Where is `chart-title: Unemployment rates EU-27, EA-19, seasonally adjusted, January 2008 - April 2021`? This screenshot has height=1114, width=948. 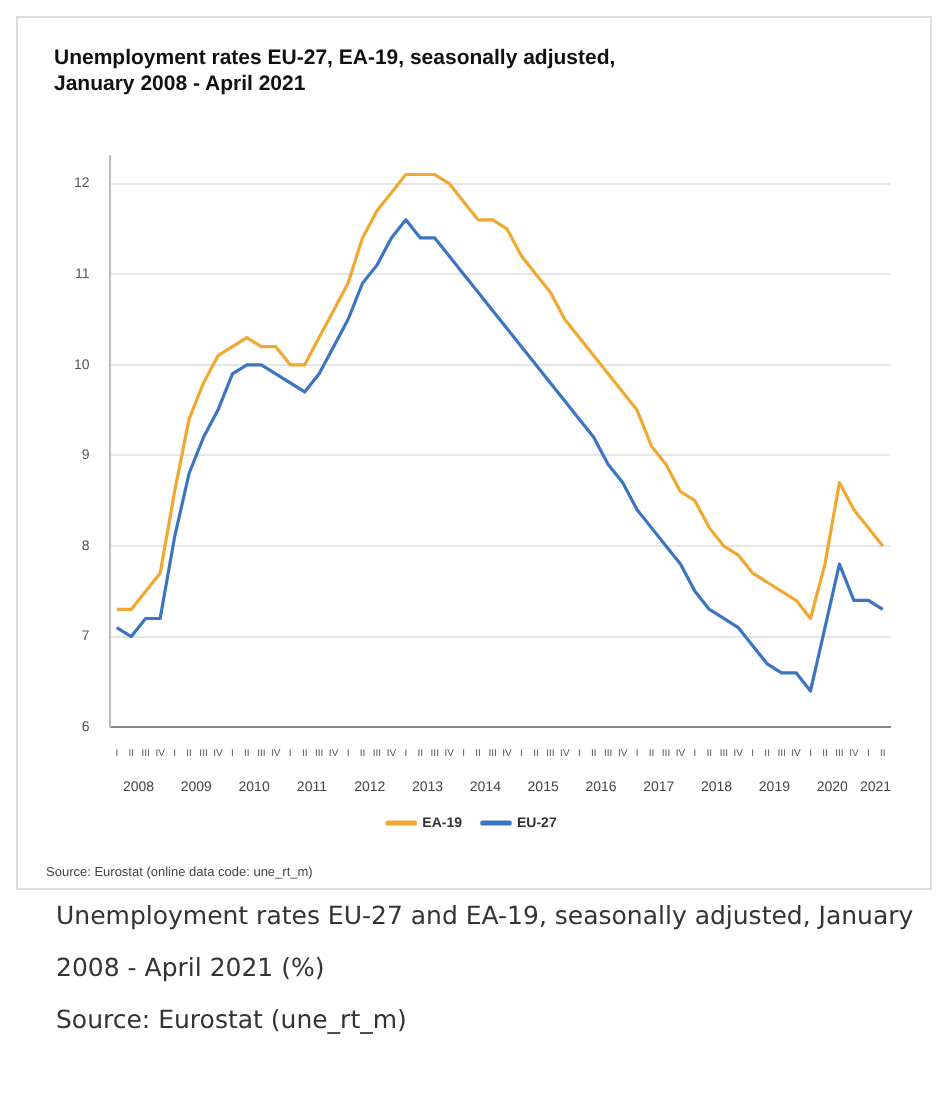
chart-title: Unemployment rates EU-27, EA-19, seasonally adjusted, January 2008 - April 2021 is located at coordinates (335, 71).